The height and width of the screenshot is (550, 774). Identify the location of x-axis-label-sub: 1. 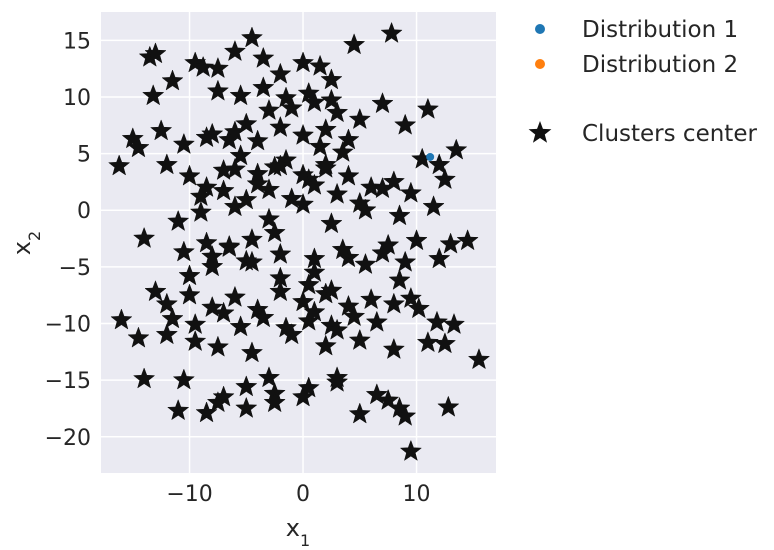
(305, 540).